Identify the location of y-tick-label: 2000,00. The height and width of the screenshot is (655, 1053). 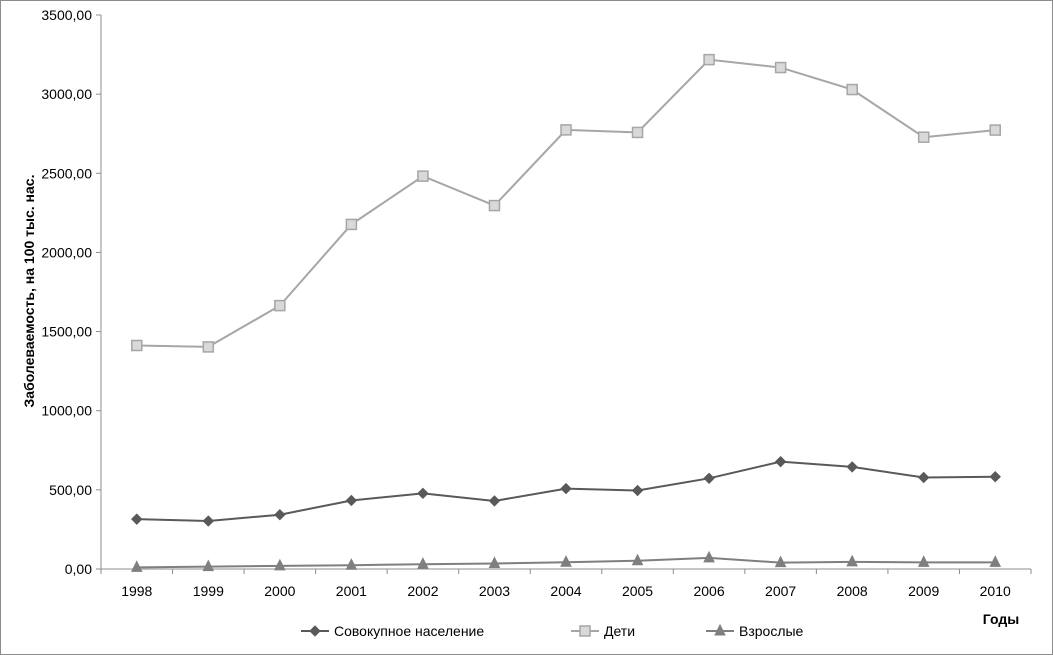
(66, 252).